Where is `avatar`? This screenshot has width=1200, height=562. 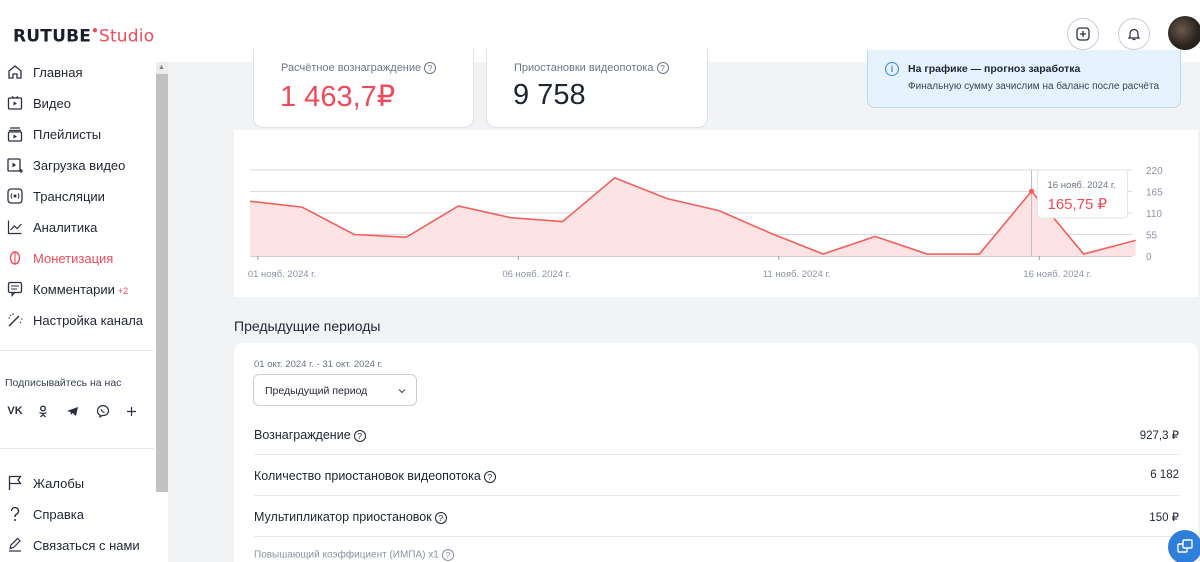 avatar is located at coordinates (1184, 33).